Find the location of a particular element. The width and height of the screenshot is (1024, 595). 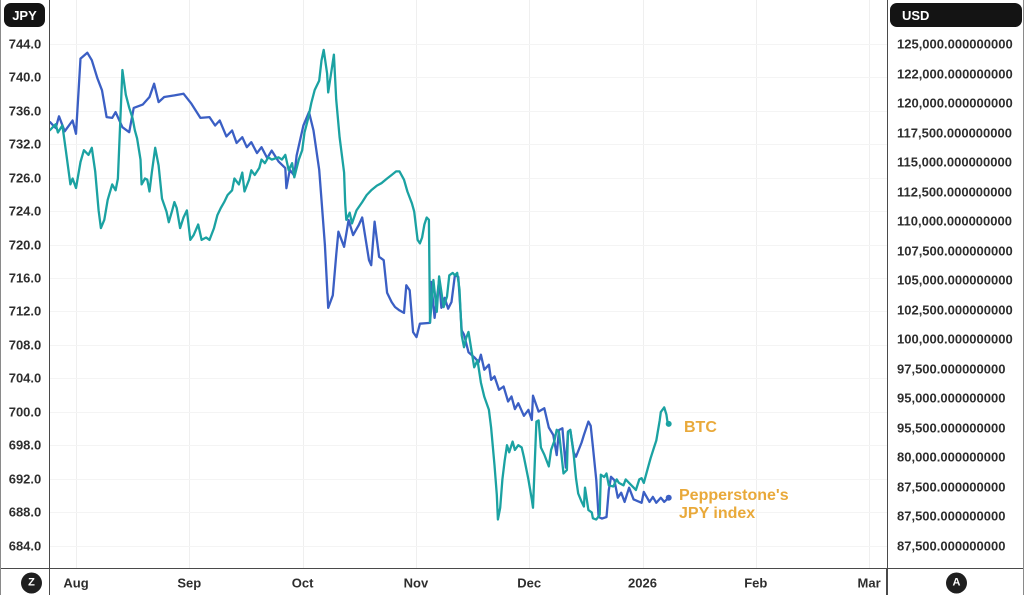

left-axis-tick-label: 744.0 is located at coordinates (25, 44).